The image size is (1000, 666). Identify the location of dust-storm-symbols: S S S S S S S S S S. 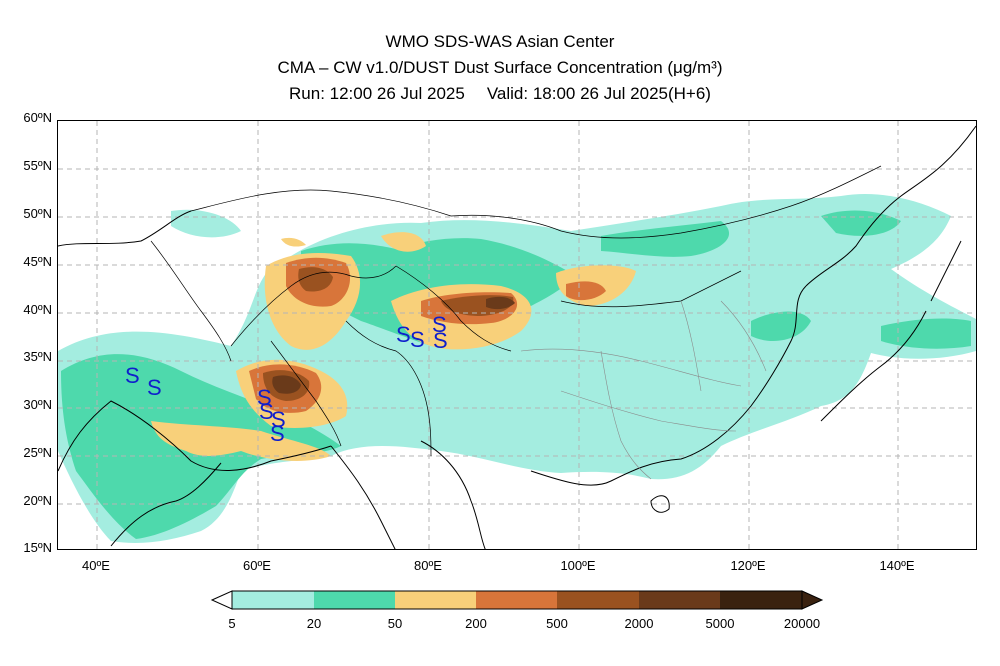
(286, 379).